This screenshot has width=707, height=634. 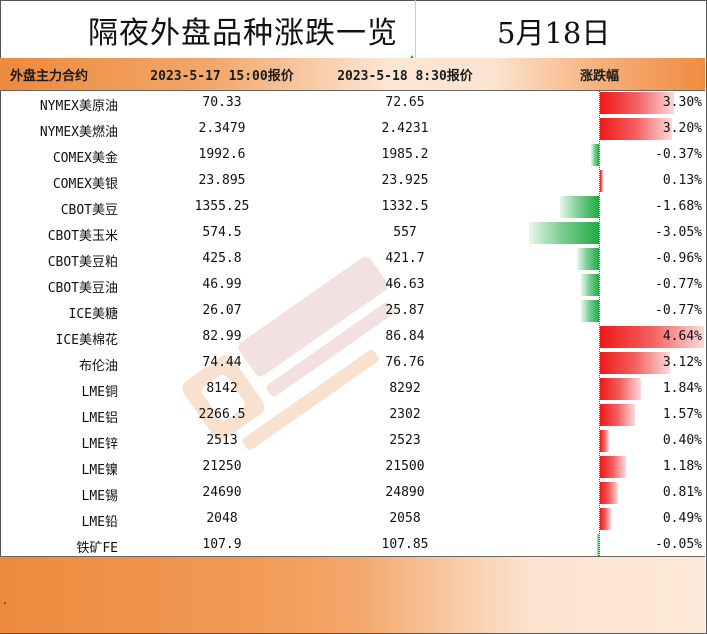 I want to click on table-row: CBOT美豆 1355.25 1332.5 -1.68%, so click(x=352, y=207).